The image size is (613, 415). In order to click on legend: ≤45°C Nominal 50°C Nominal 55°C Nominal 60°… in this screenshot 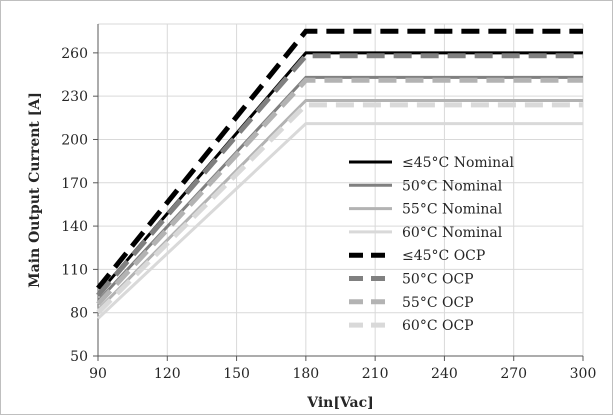, I will do `click(432, 244)`.